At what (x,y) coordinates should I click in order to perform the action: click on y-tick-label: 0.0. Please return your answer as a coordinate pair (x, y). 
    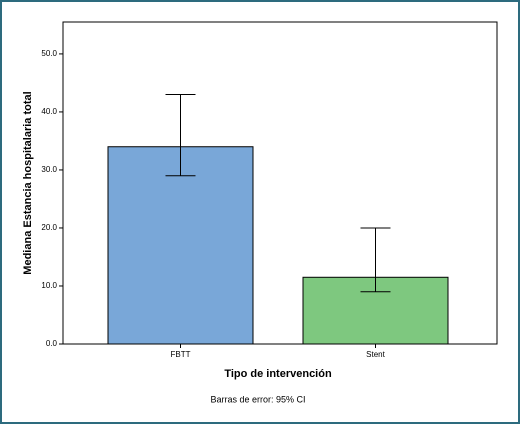
    Looking at the image, I should click on (52, 343).